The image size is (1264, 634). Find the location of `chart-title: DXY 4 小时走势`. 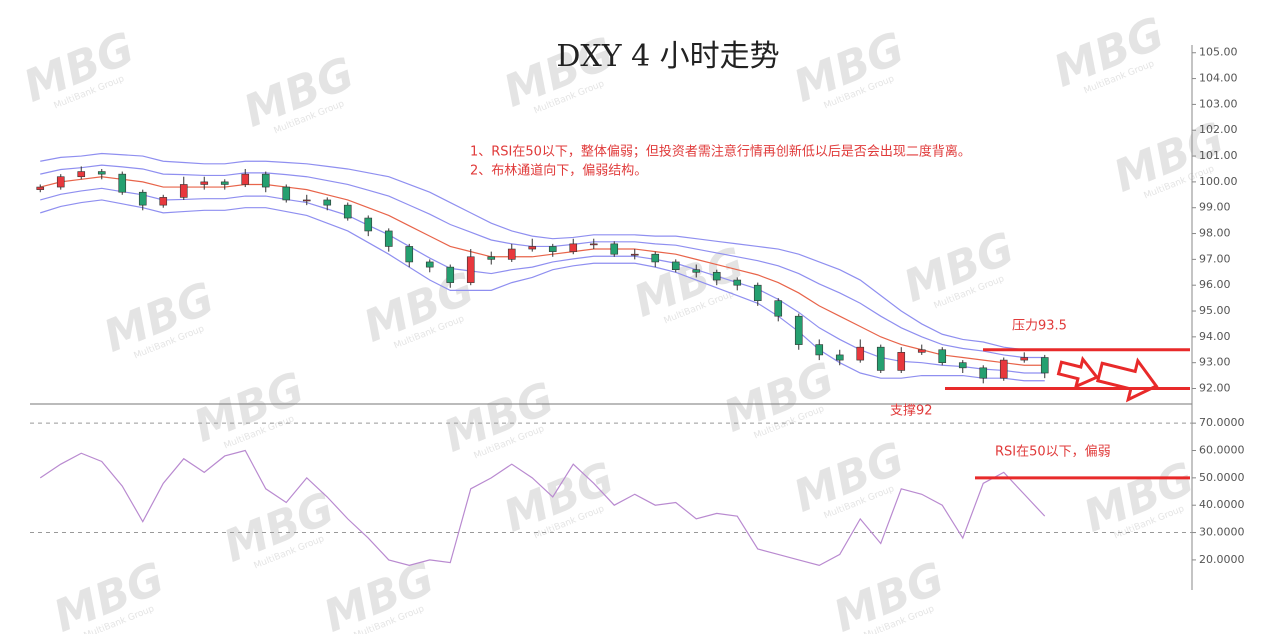

chart-title: DXY 4 小时走势 is located at coordinates (667, 56).